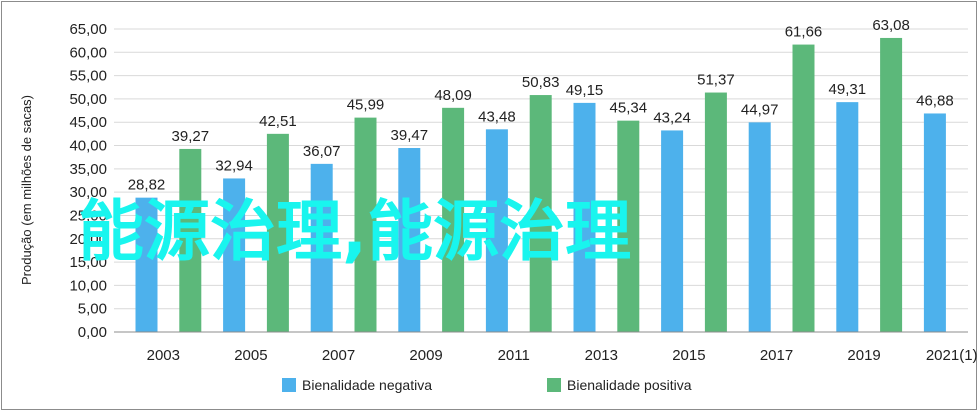  What do you see at coordinates (146, 264) in the screenshot?
I see `bar-2002` at bounding box center [146, 264].